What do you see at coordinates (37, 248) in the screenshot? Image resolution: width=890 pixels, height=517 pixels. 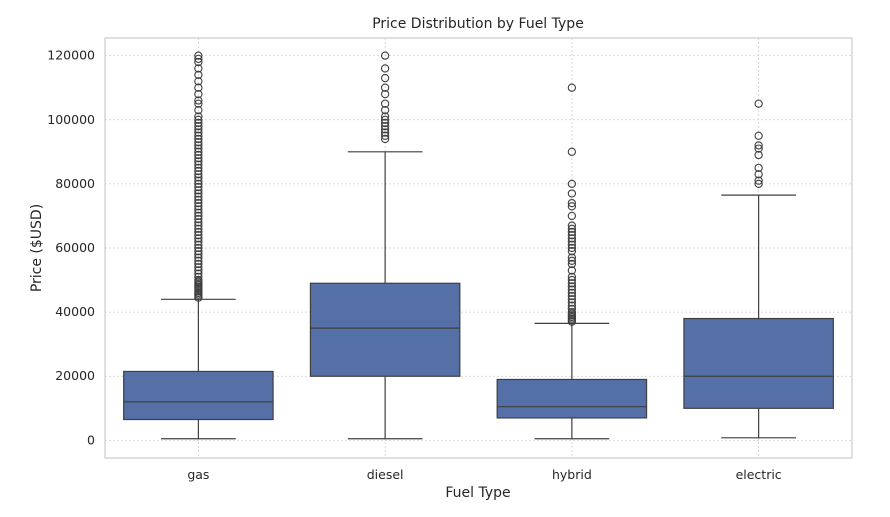 I see `y-axis-label: Price ($USD)` at bounding box center [37, 248].